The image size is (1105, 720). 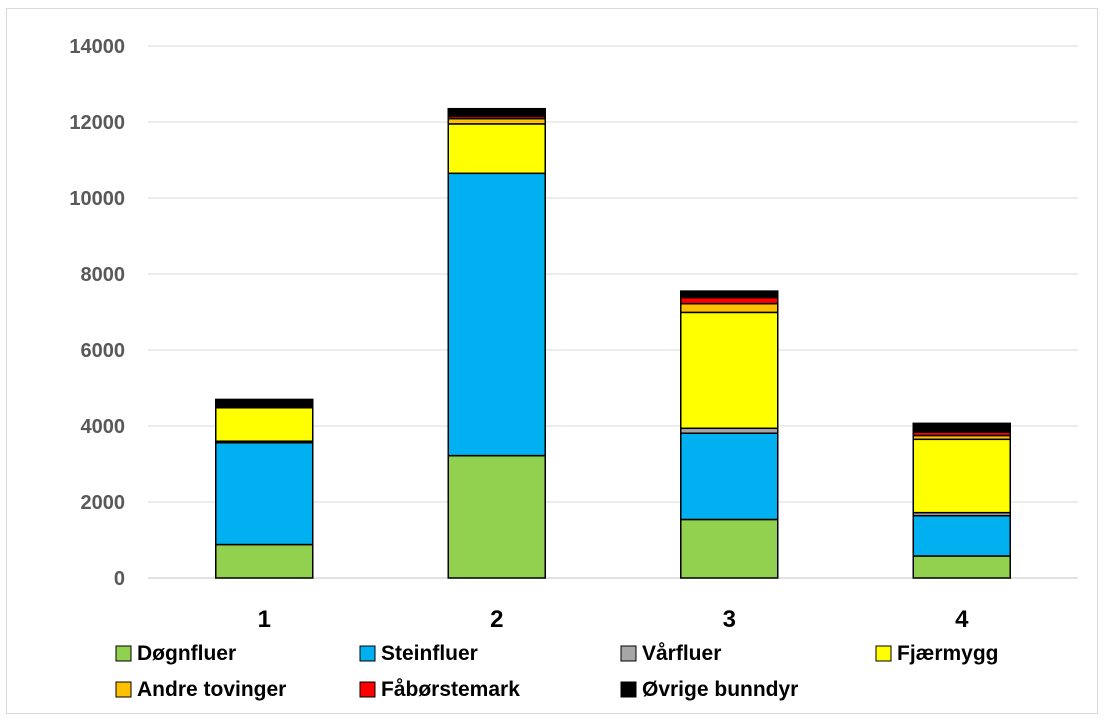 What do you see at coordinates (720, 689) in the screenshot?
I see `legend-label: Øvrige bunndyr` at bounding box center [720, 689].